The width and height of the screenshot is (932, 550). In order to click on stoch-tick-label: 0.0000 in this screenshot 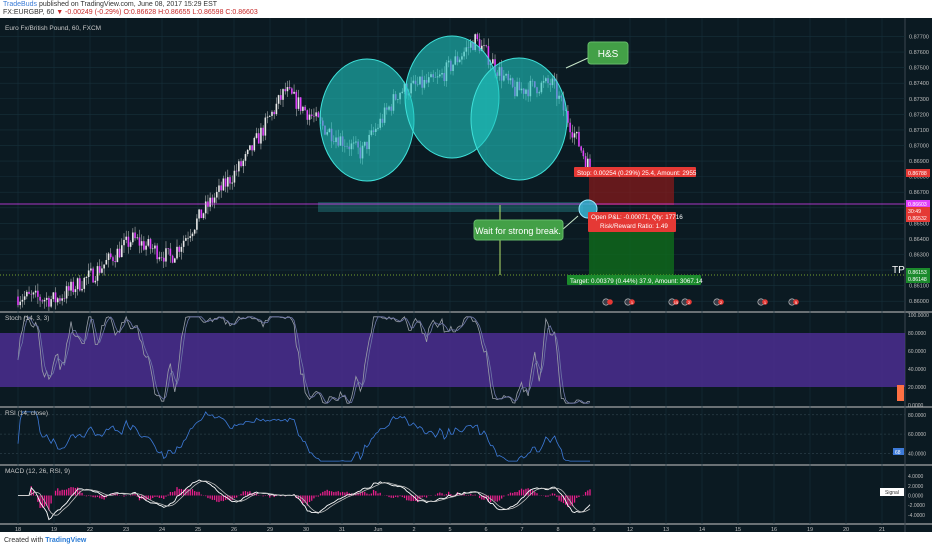, I will do `click(916, 406)`.